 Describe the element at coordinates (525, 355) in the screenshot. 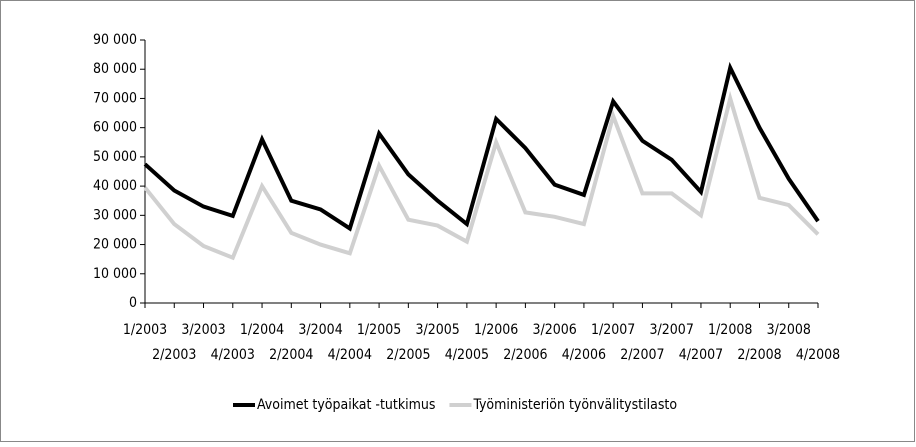

I see `x-tick-label: 2/2006` at that location.